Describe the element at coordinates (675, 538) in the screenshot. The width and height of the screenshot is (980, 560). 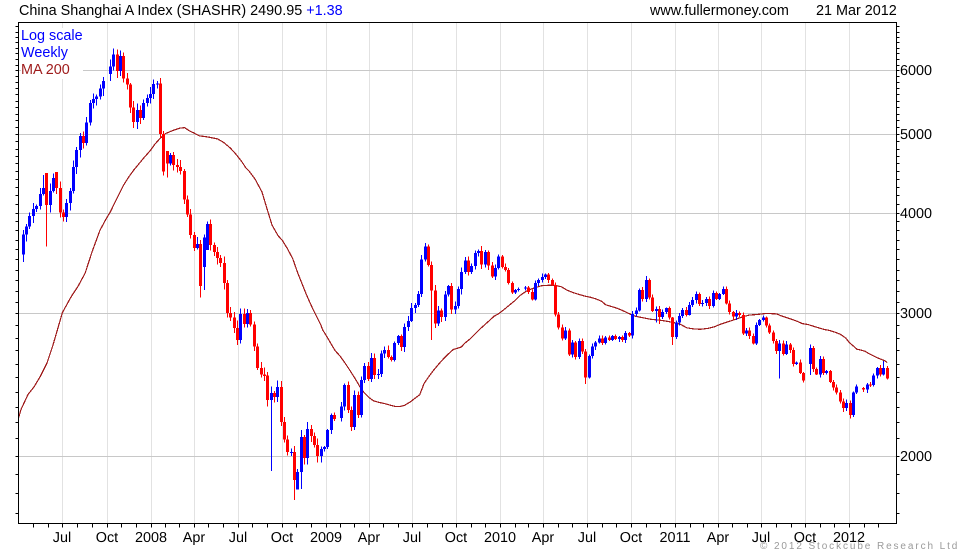
I see `svg-text: 2011` at that location.